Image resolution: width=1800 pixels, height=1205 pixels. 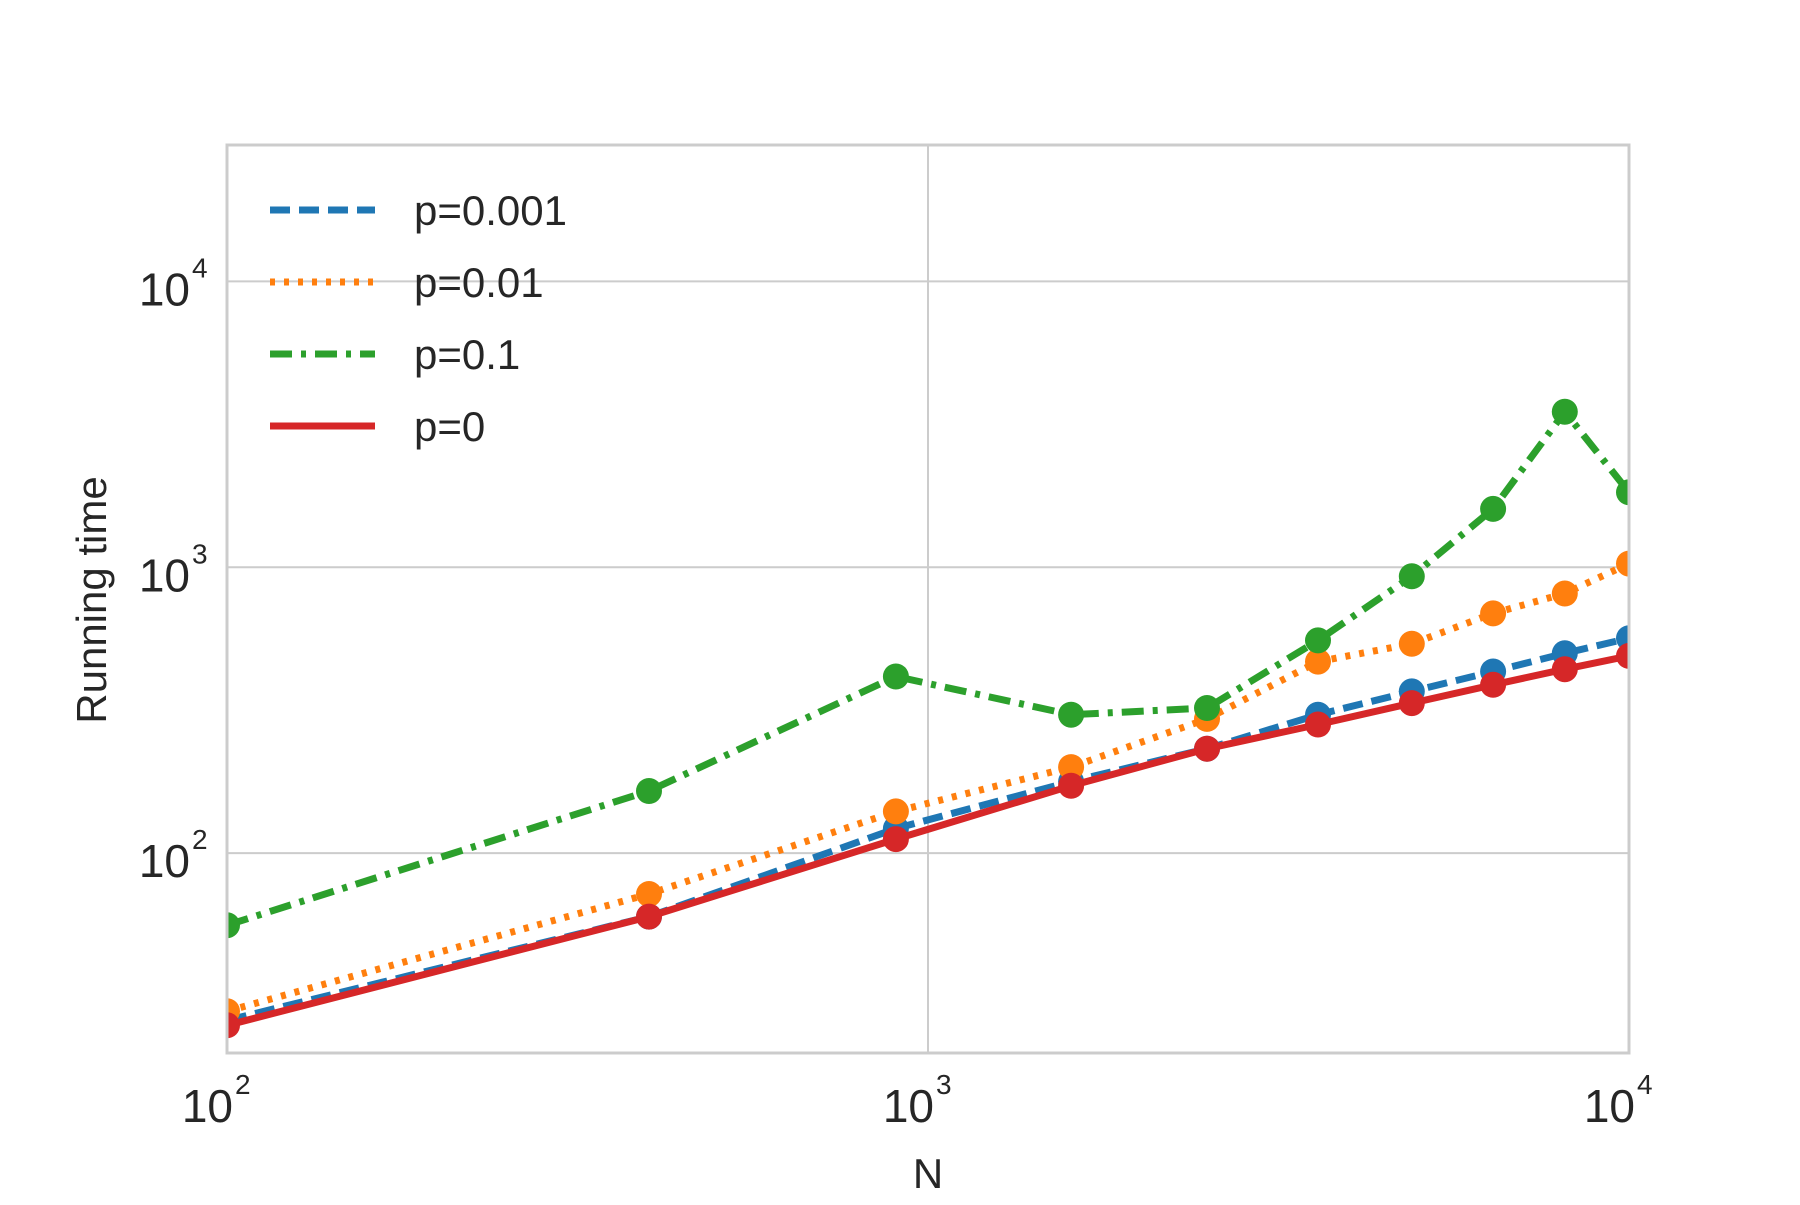 I want to click on x-tick-exponent: 2, so click(x=243, y=1084).